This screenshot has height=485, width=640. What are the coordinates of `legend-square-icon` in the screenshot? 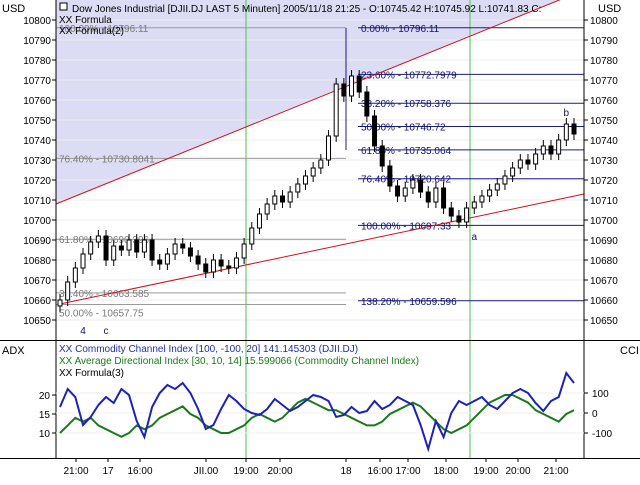 It's located at (63, 6).